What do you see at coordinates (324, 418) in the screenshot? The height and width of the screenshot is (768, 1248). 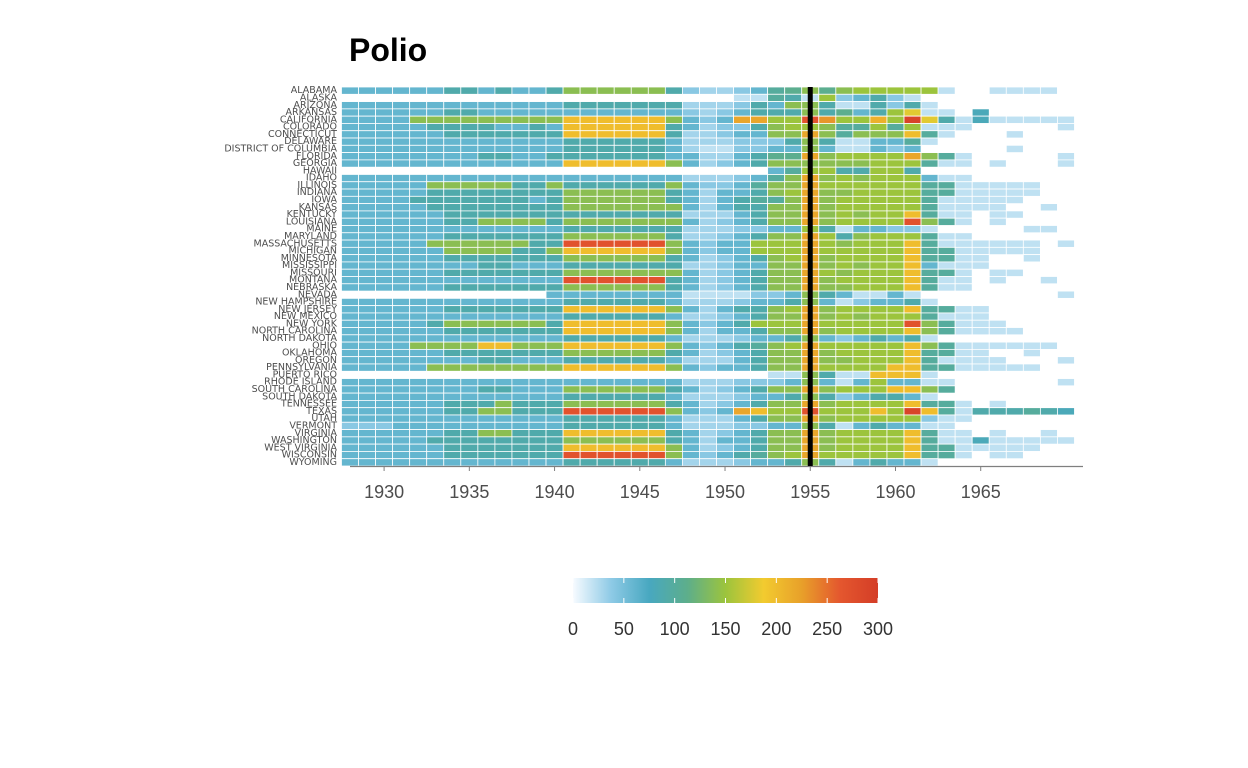 I see `state-label: UTAH` at bounding box center [324, 418].